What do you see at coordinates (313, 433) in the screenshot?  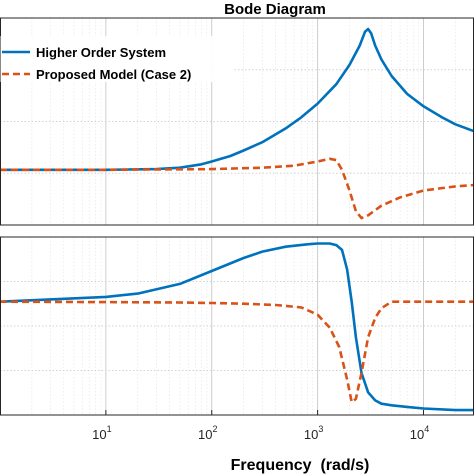 I see `x-tick-label: 10³` at bounding box center [313, 433].